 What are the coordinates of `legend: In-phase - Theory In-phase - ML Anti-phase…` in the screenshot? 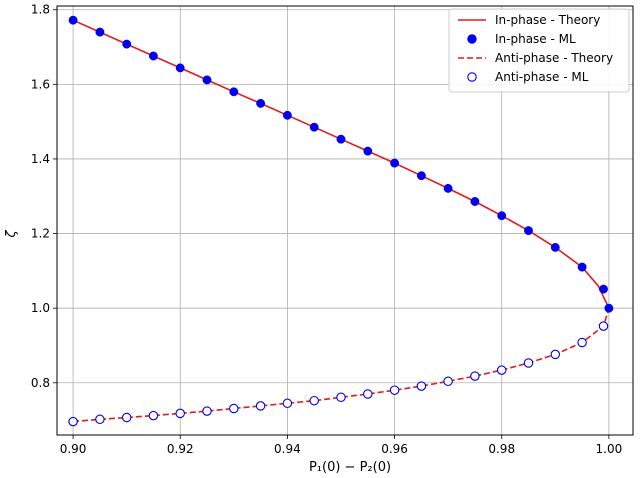 It's located at (539, 50).